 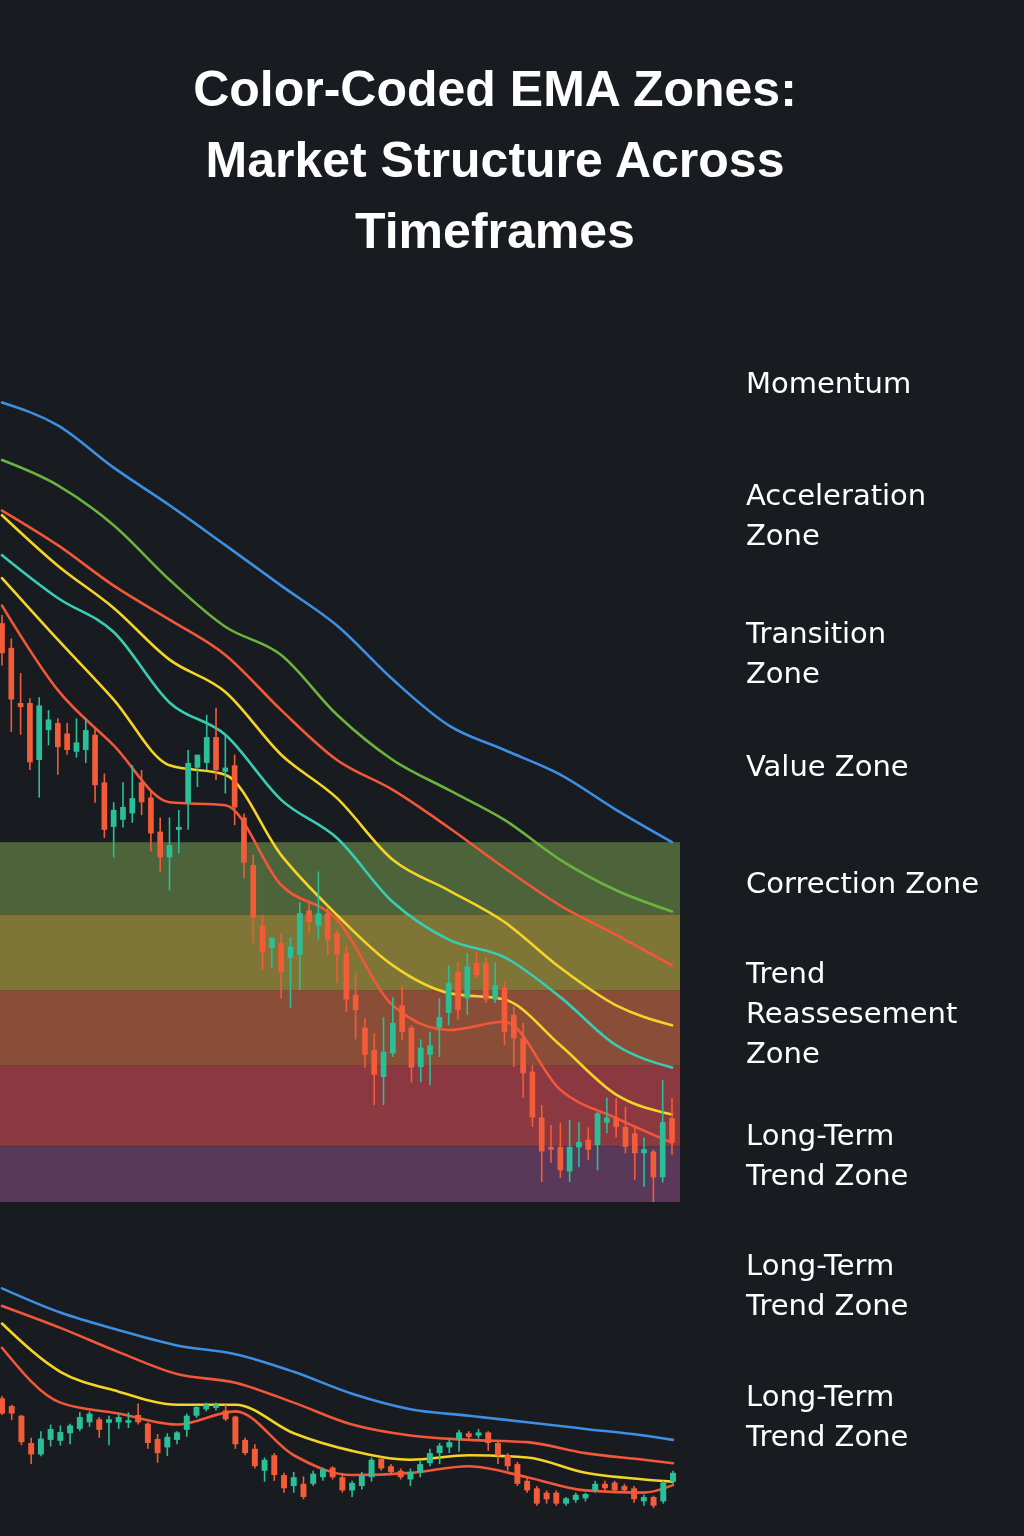 I want to click on chart-title: Color-Coded EMA Zones: Market Structure Across Timeframes, so click(x=495, y=160).